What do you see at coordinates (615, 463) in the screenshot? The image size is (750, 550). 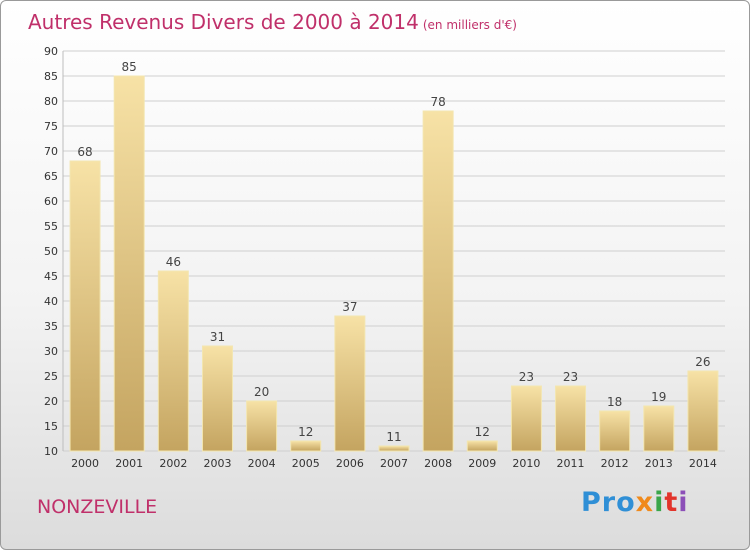 I see `x-tick-label: 2012` at bounding box center [615, 463].